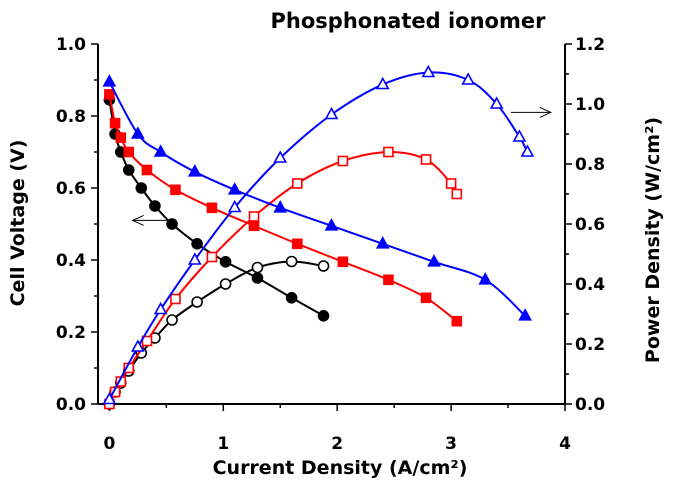 The width and height of the screenshot is (673, 482). What do you see at coordinates (590, 105) in the screenshot?
I see `y2-tick-label: 1.0` at bounding box center [590, 105].